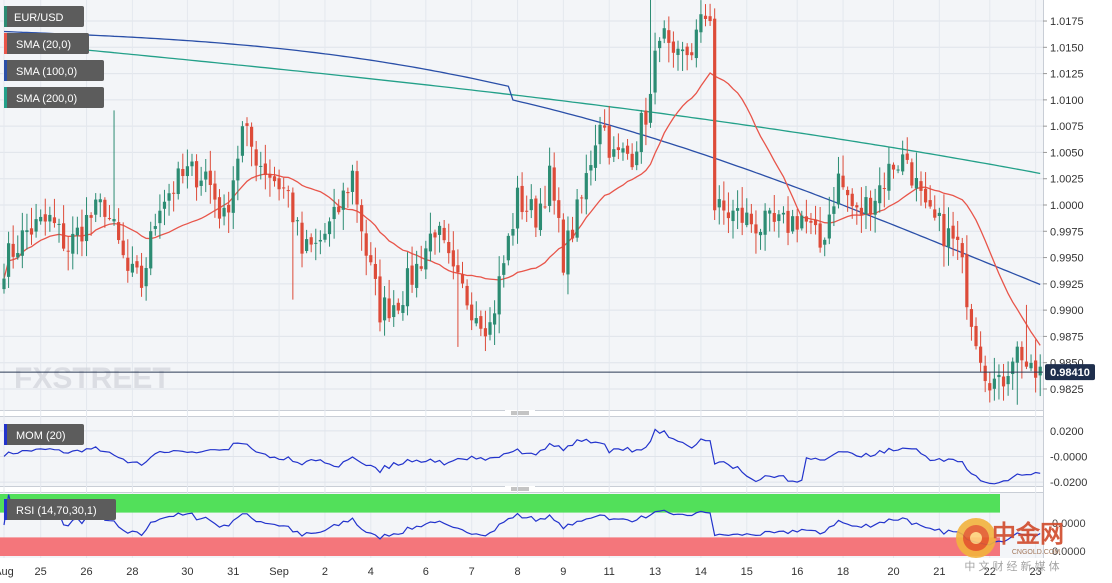  I want to click on price-axis-label: 1.0125, so click(1067, 75).